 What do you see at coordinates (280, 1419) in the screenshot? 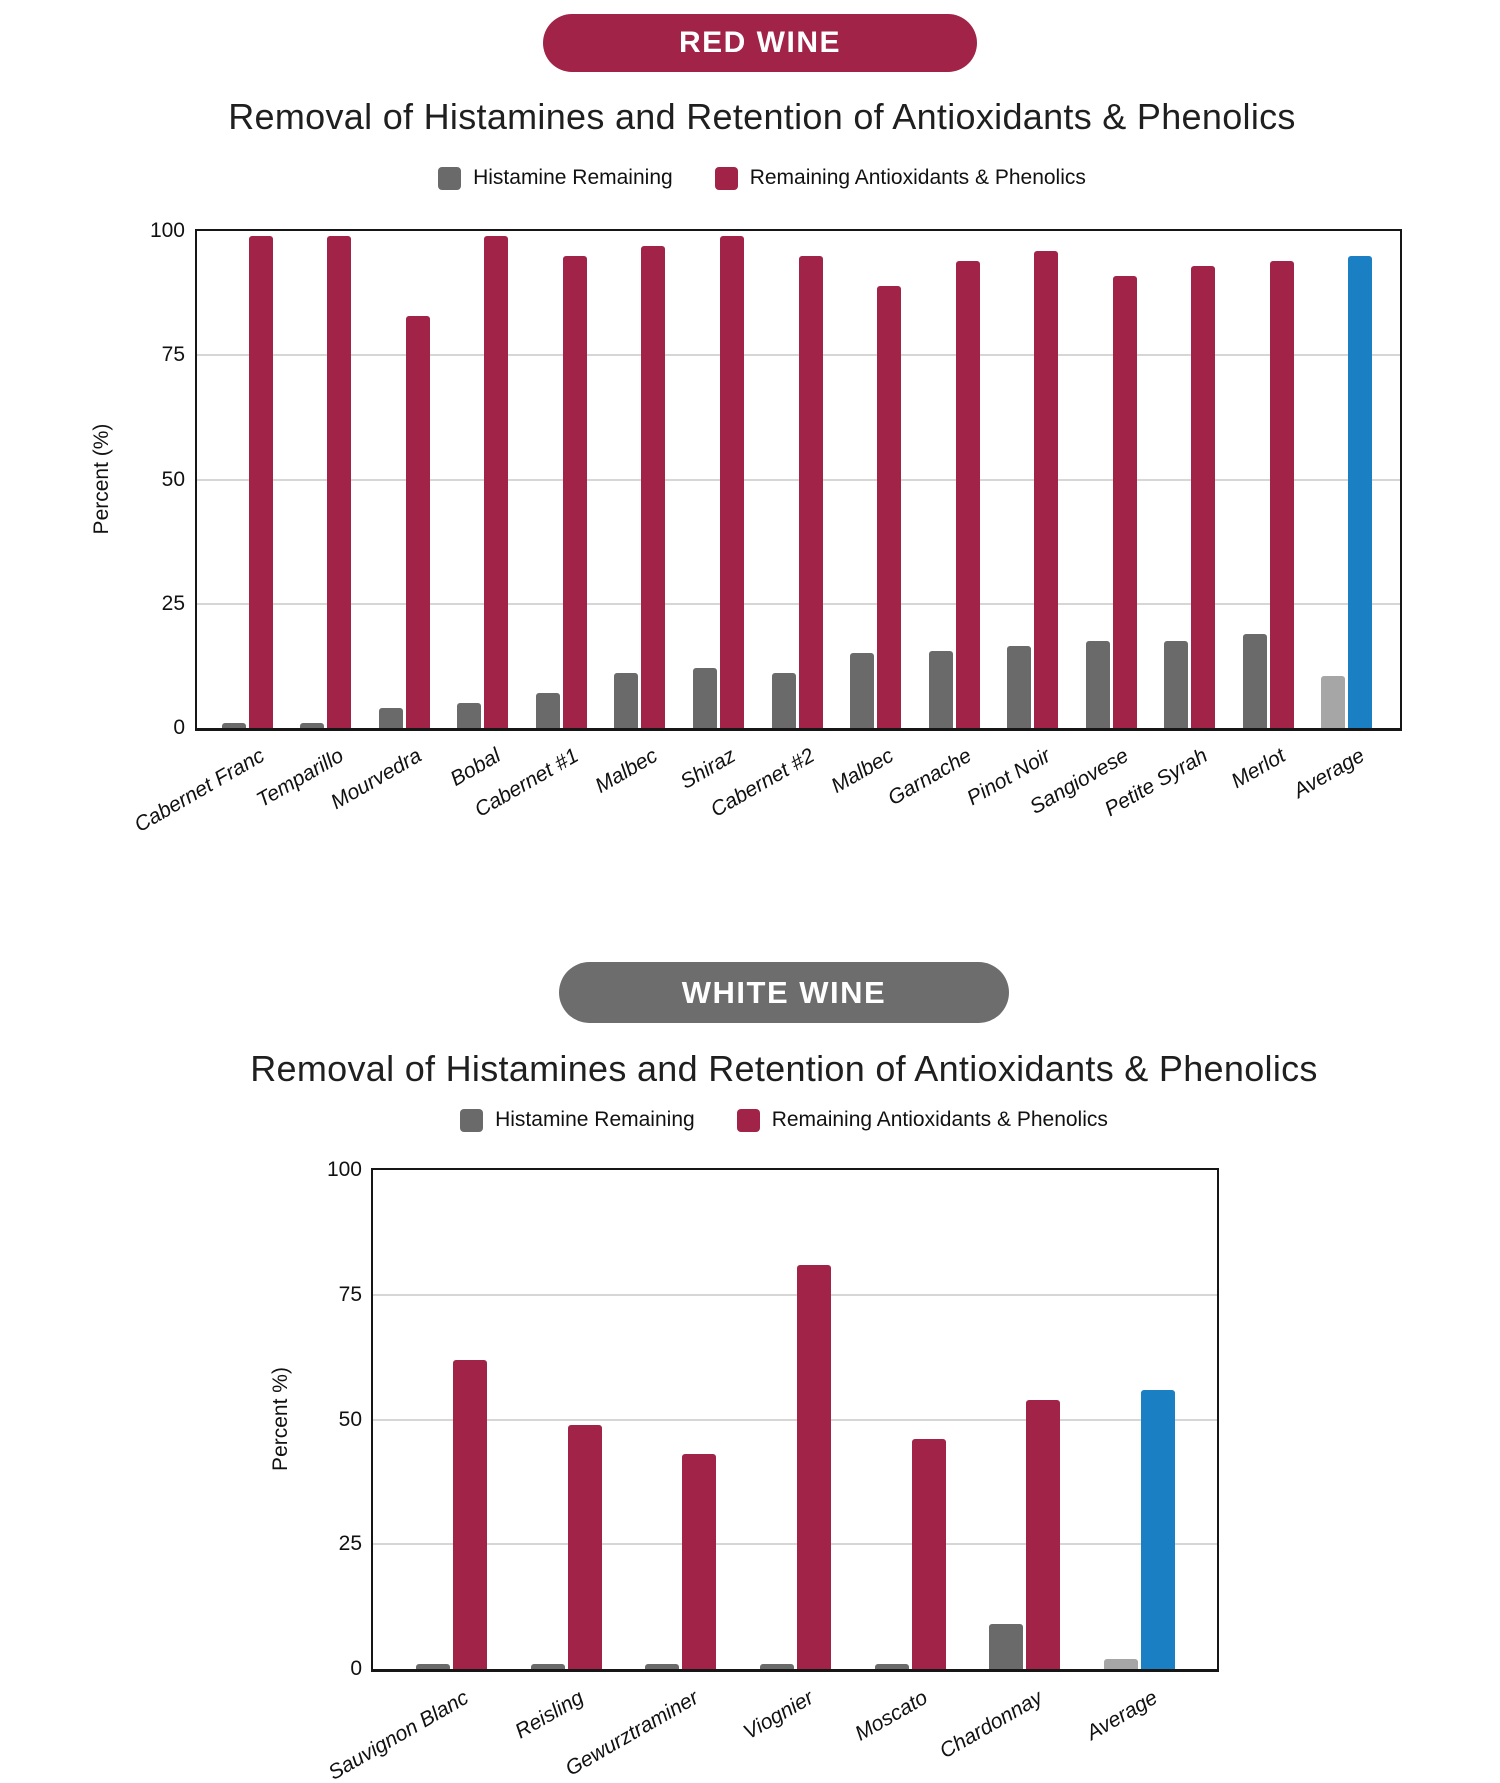
I see `y-axis-label: Percent %)` at bounding box center [280, 1419].